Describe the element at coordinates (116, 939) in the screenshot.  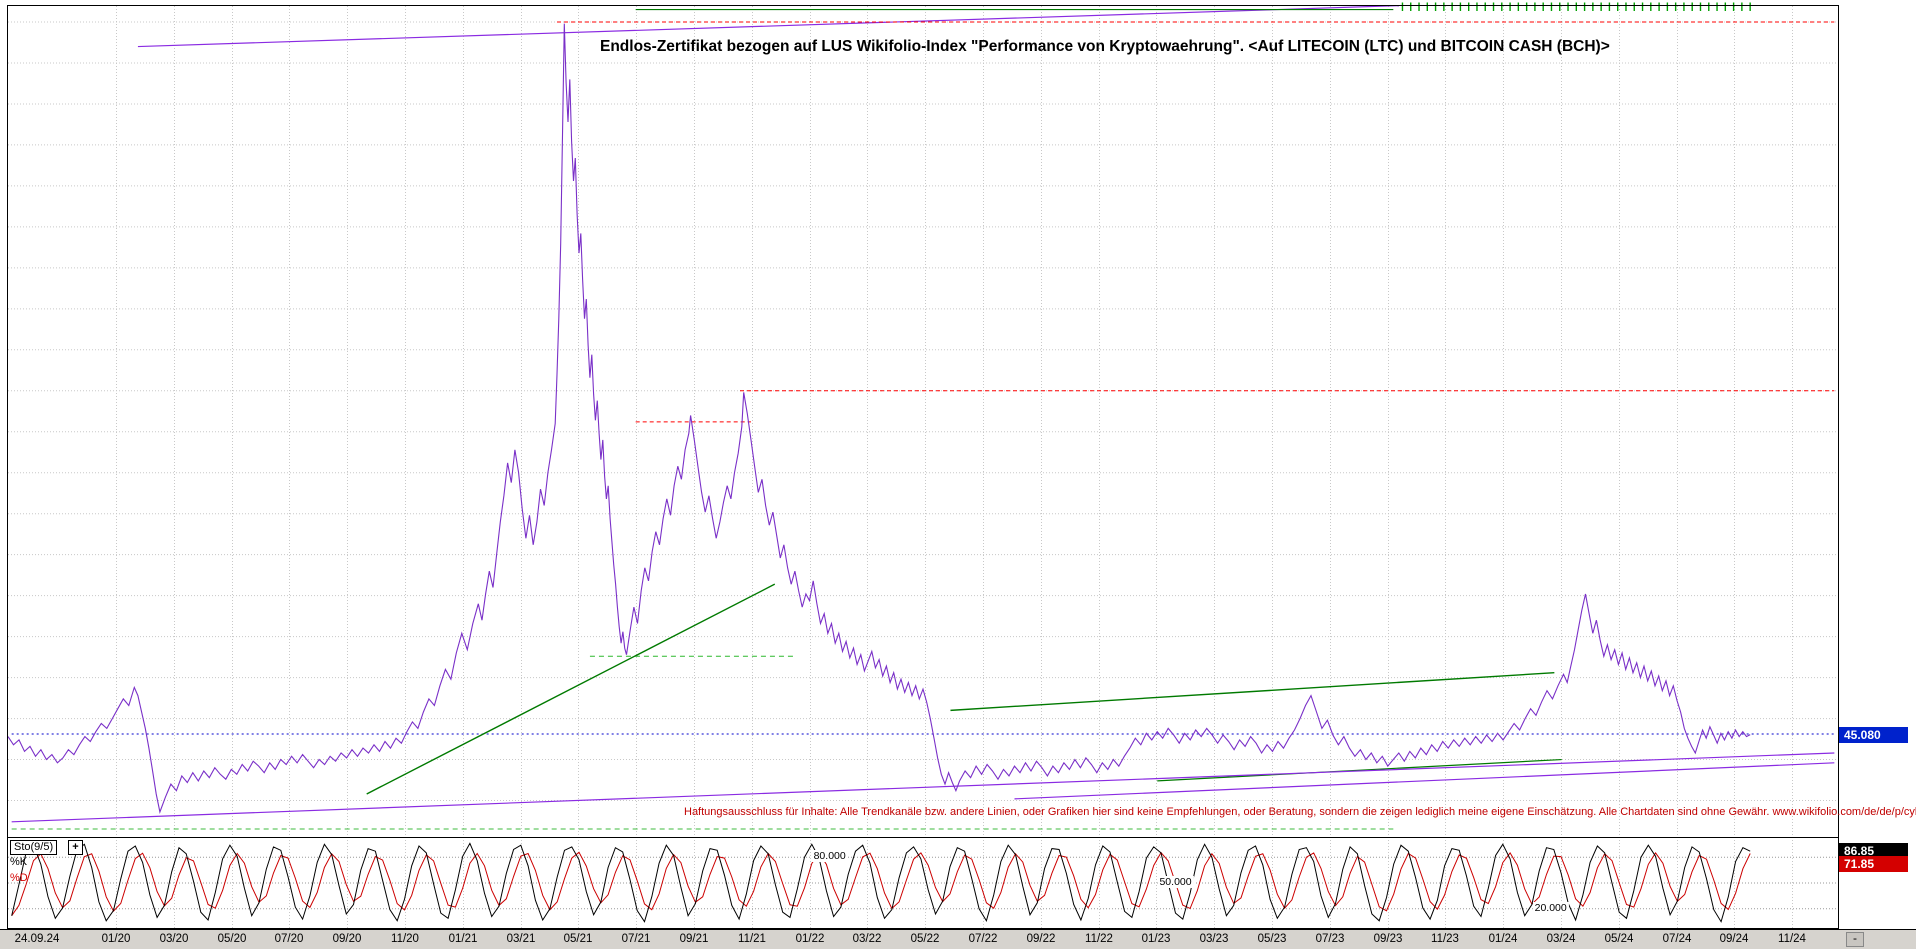
I see `date-axis-label: 01/20` at that location.